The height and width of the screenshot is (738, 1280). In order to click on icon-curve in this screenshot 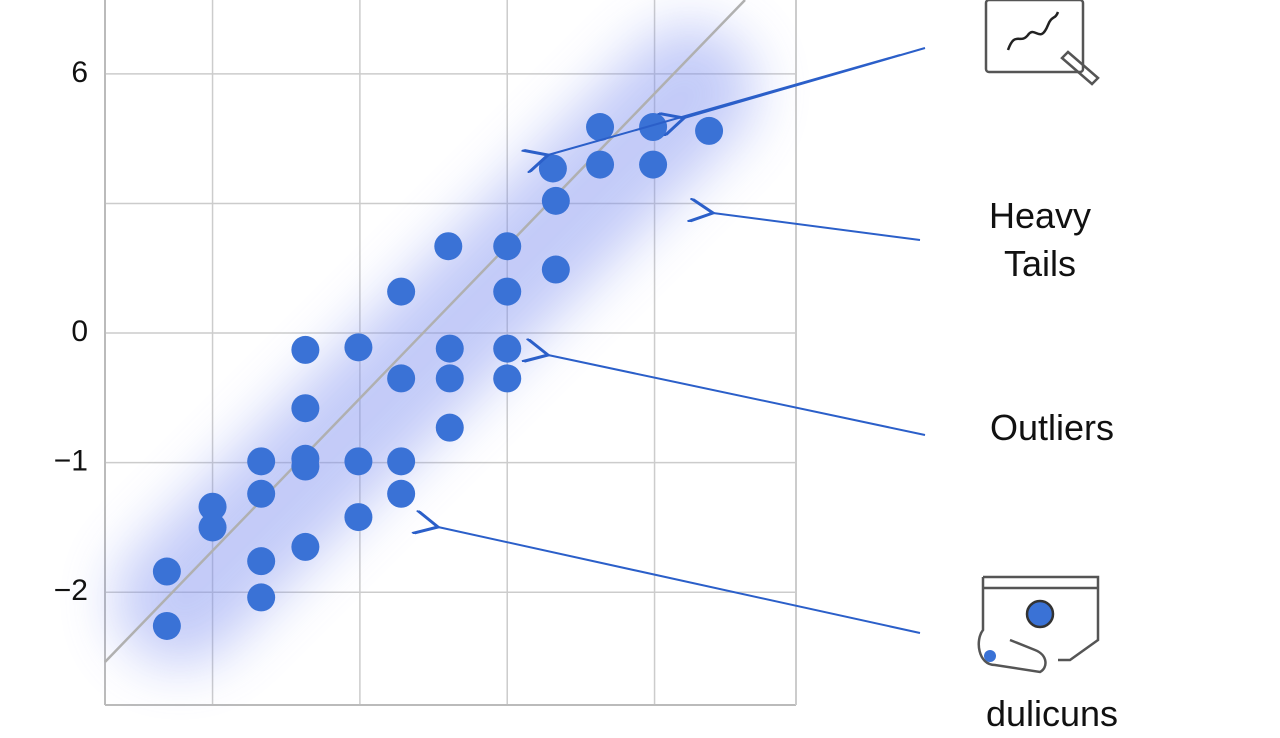, I will do `click(1033, 31)`.